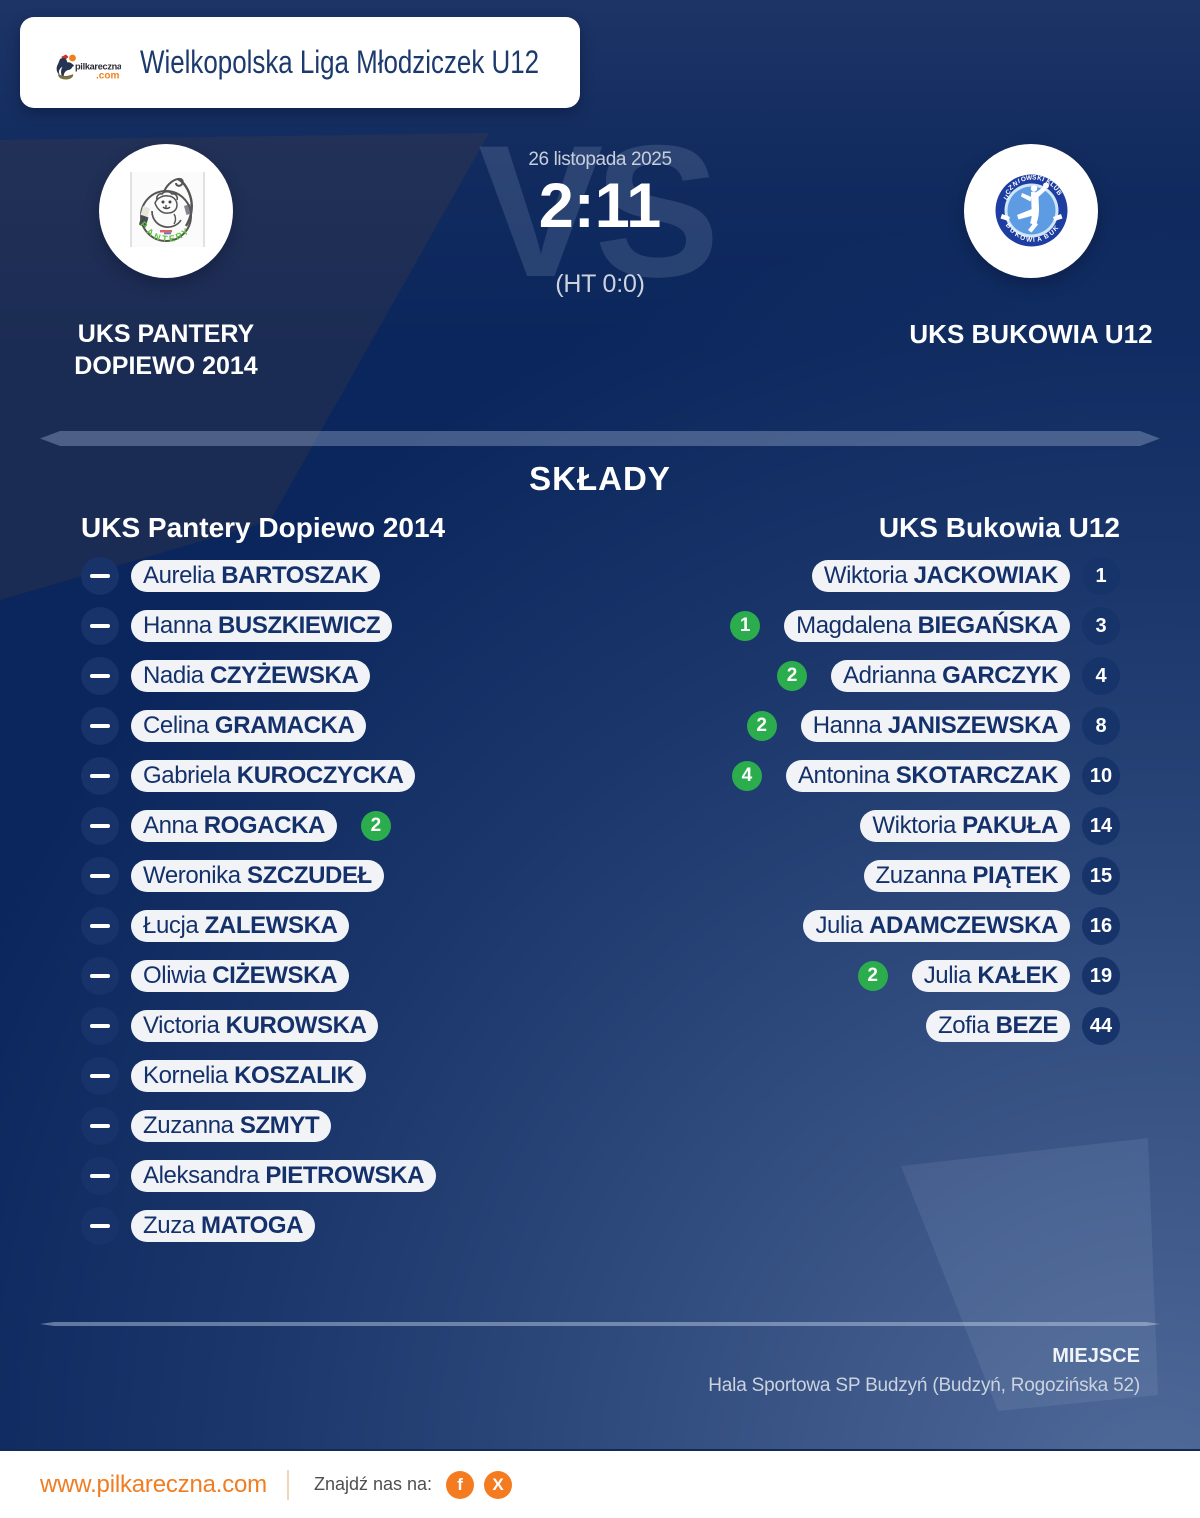 The width and height of the screenshot is (1200, 1518). I want to click on svg-text: P, so click(143, 224).